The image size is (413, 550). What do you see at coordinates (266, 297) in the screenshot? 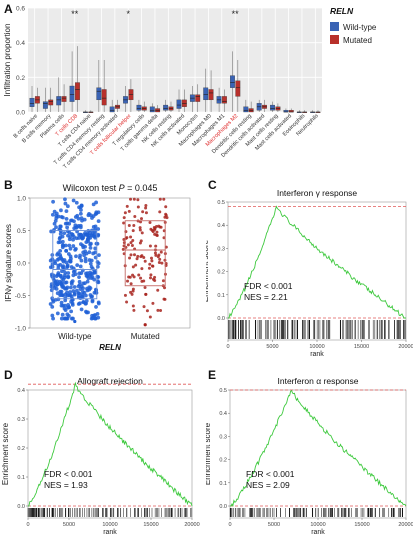
I see `nes-annotation: NES = 2.21` at bounding box center [266, 297].